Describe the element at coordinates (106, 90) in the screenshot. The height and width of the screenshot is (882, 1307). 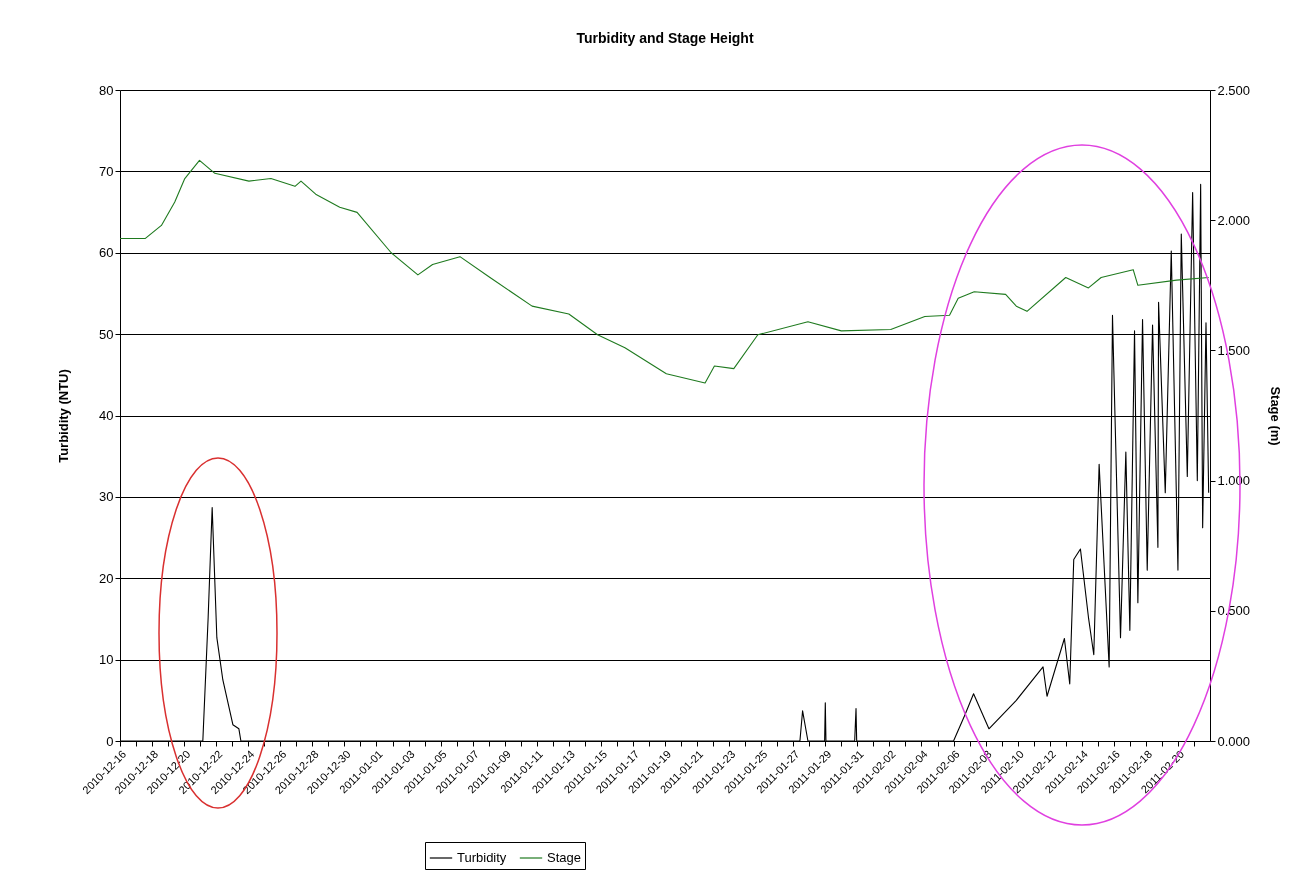
I see `y-tick-label: 80` at that location.